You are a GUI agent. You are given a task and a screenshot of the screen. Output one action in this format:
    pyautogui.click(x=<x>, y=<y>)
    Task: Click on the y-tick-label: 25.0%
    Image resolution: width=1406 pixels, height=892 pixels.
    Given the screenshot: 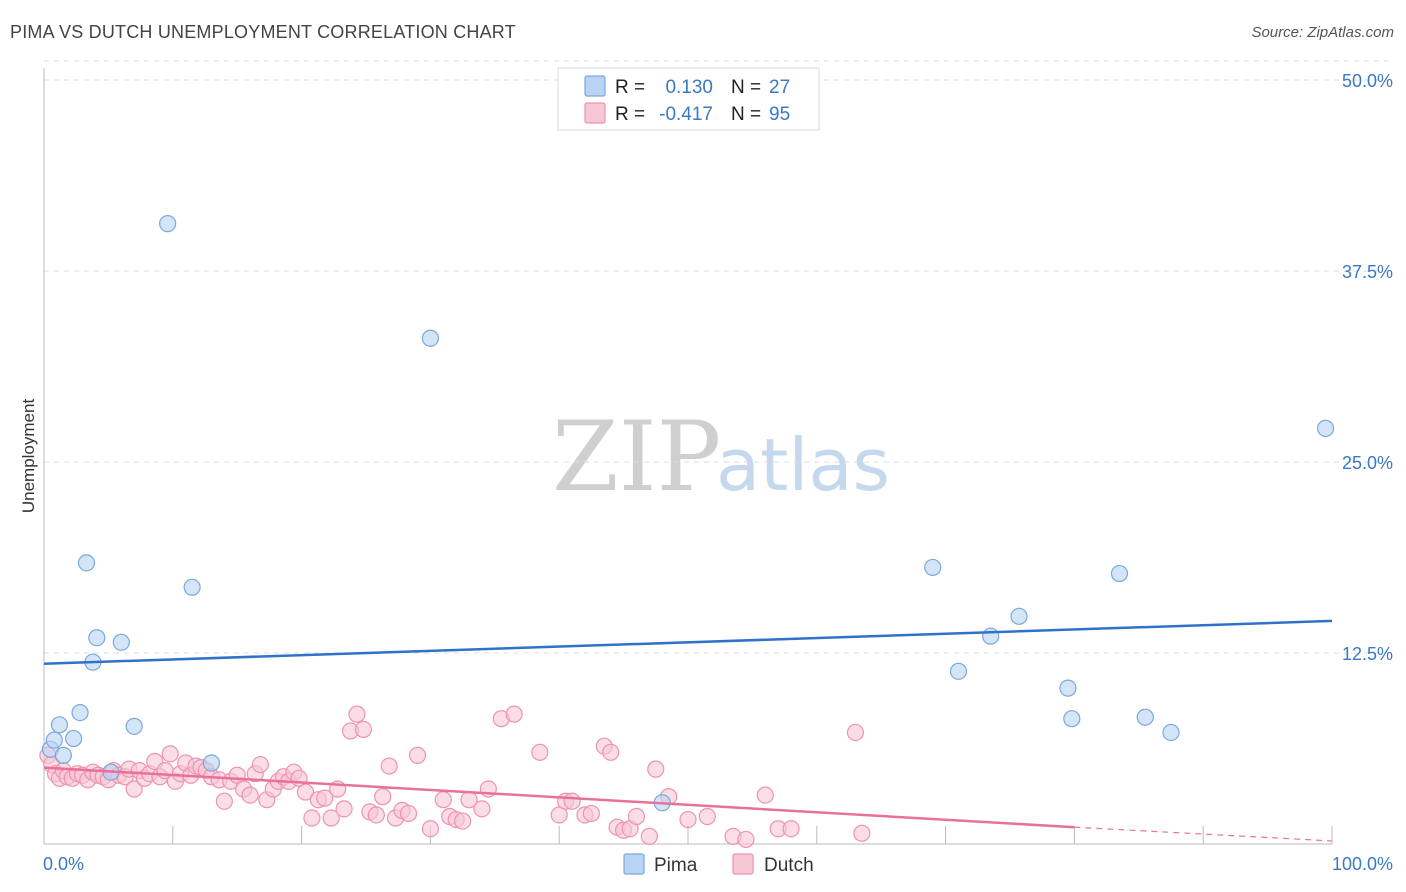 What is the action you would take?
    pyautogui.click(x=1367, y=463)
    